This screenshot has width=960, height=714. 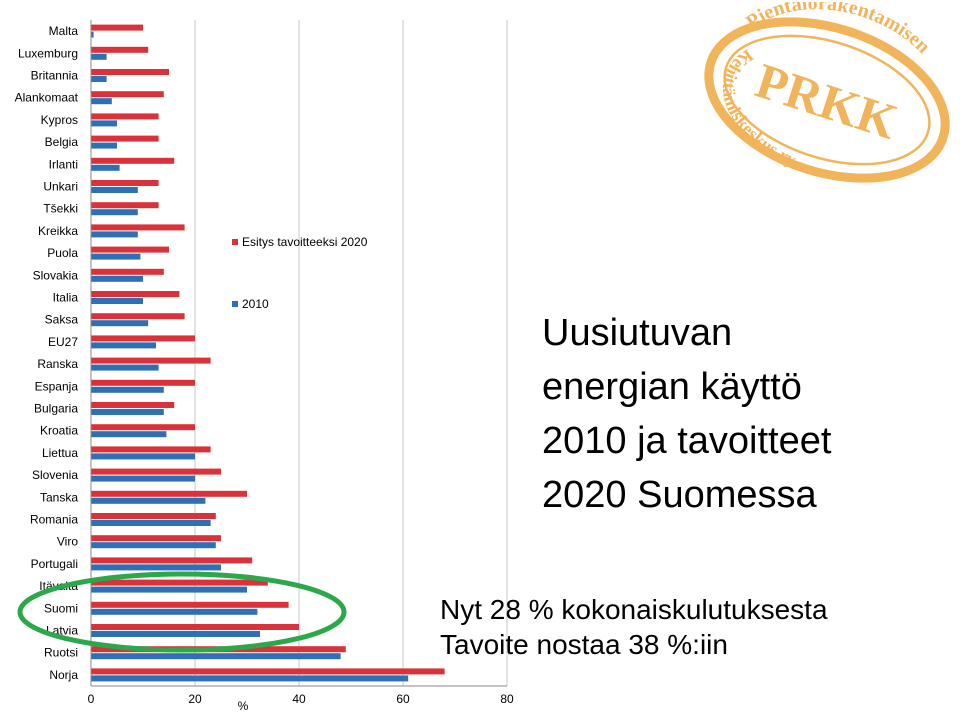 What do you see at coordinates (60, 187) in the screenshot?
I see `category-label: Unkari` at bounding box center [60, 187].